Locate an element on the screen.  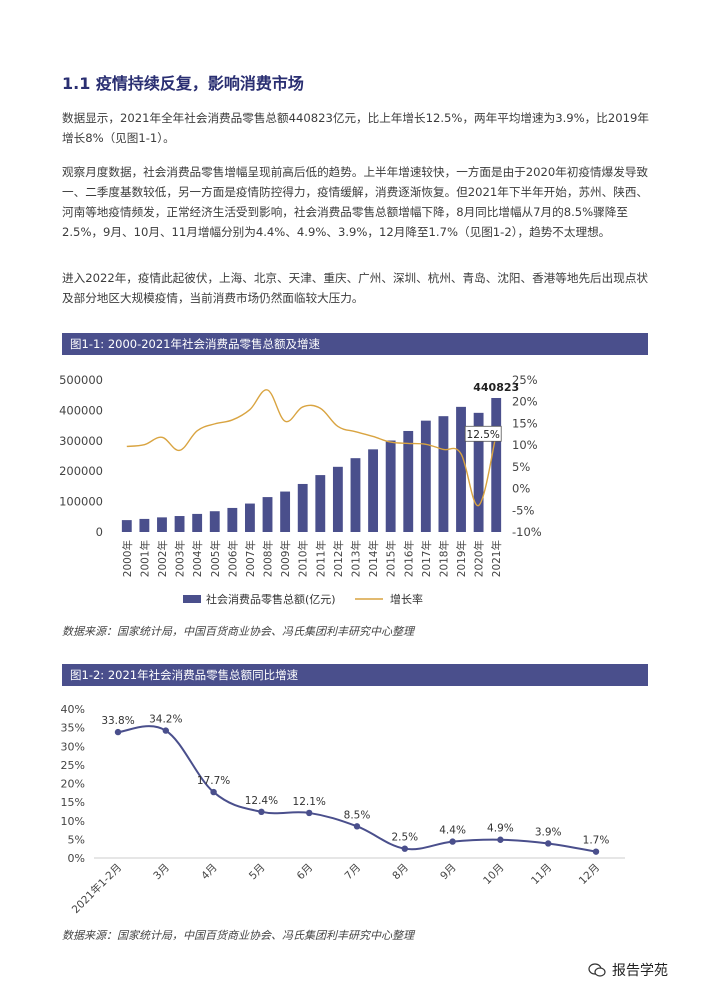
data-label: 8.5% is located at coordinates (357, 815).